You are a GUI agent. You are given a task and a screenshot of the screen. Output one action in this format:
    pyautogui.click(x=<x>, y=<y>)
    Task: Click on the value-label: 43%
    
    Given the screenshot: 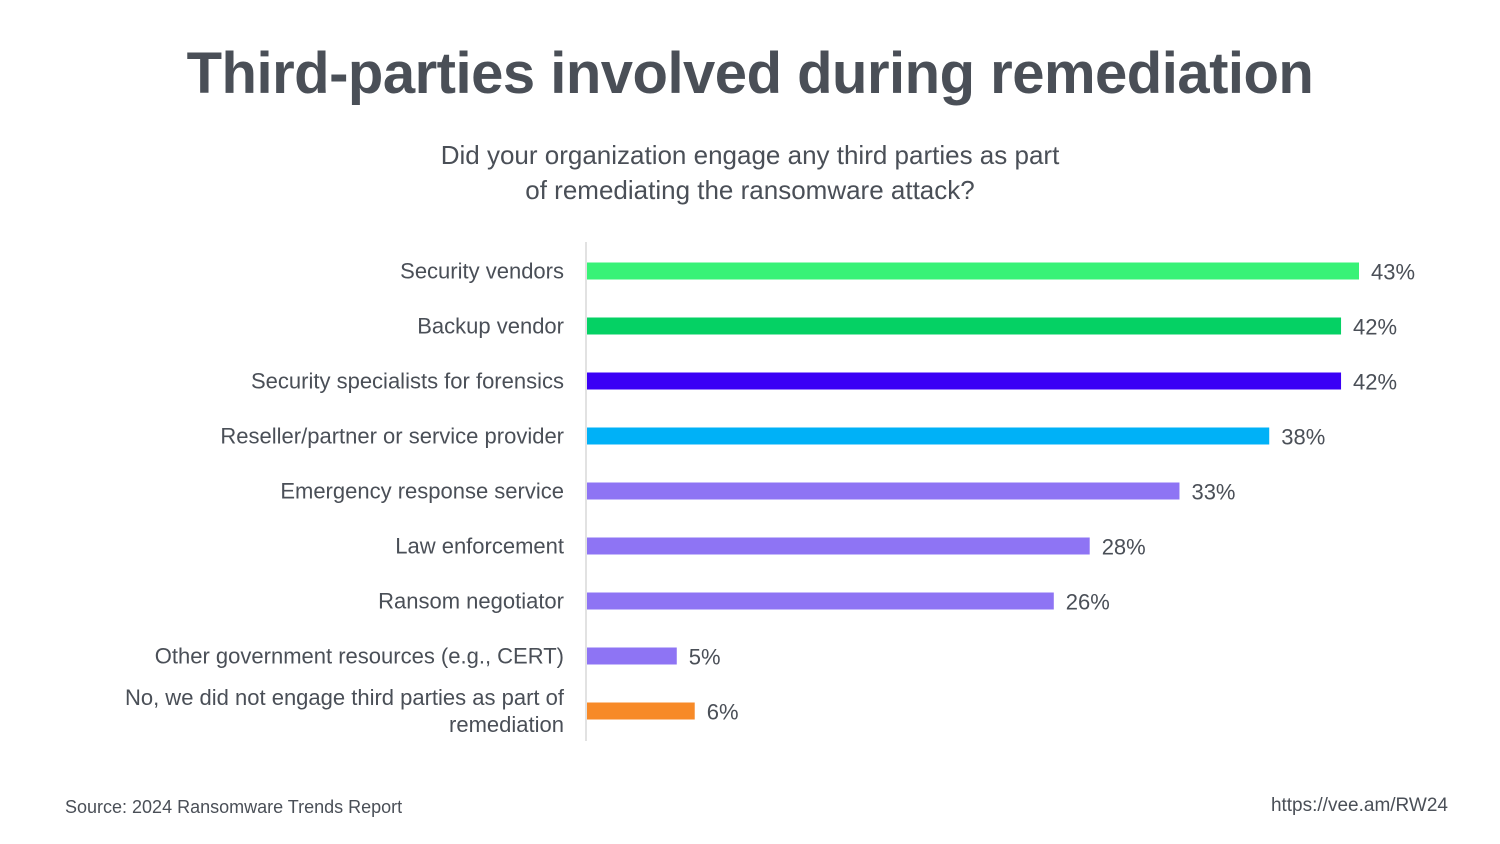 What is the action you would take?
    pyautogui.click(x=1393, y=272)
    